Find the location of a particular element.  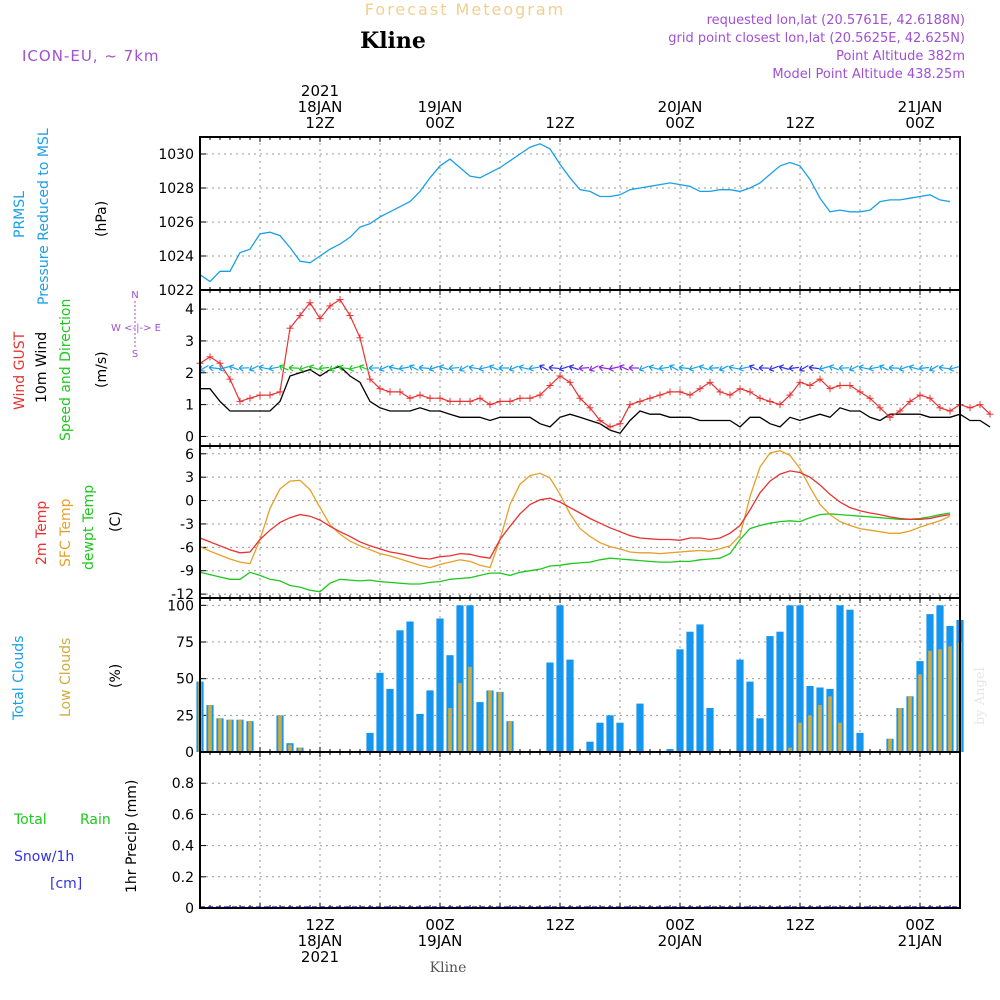

bottom-time-label: 2021 is located at coordinates (320, 957).